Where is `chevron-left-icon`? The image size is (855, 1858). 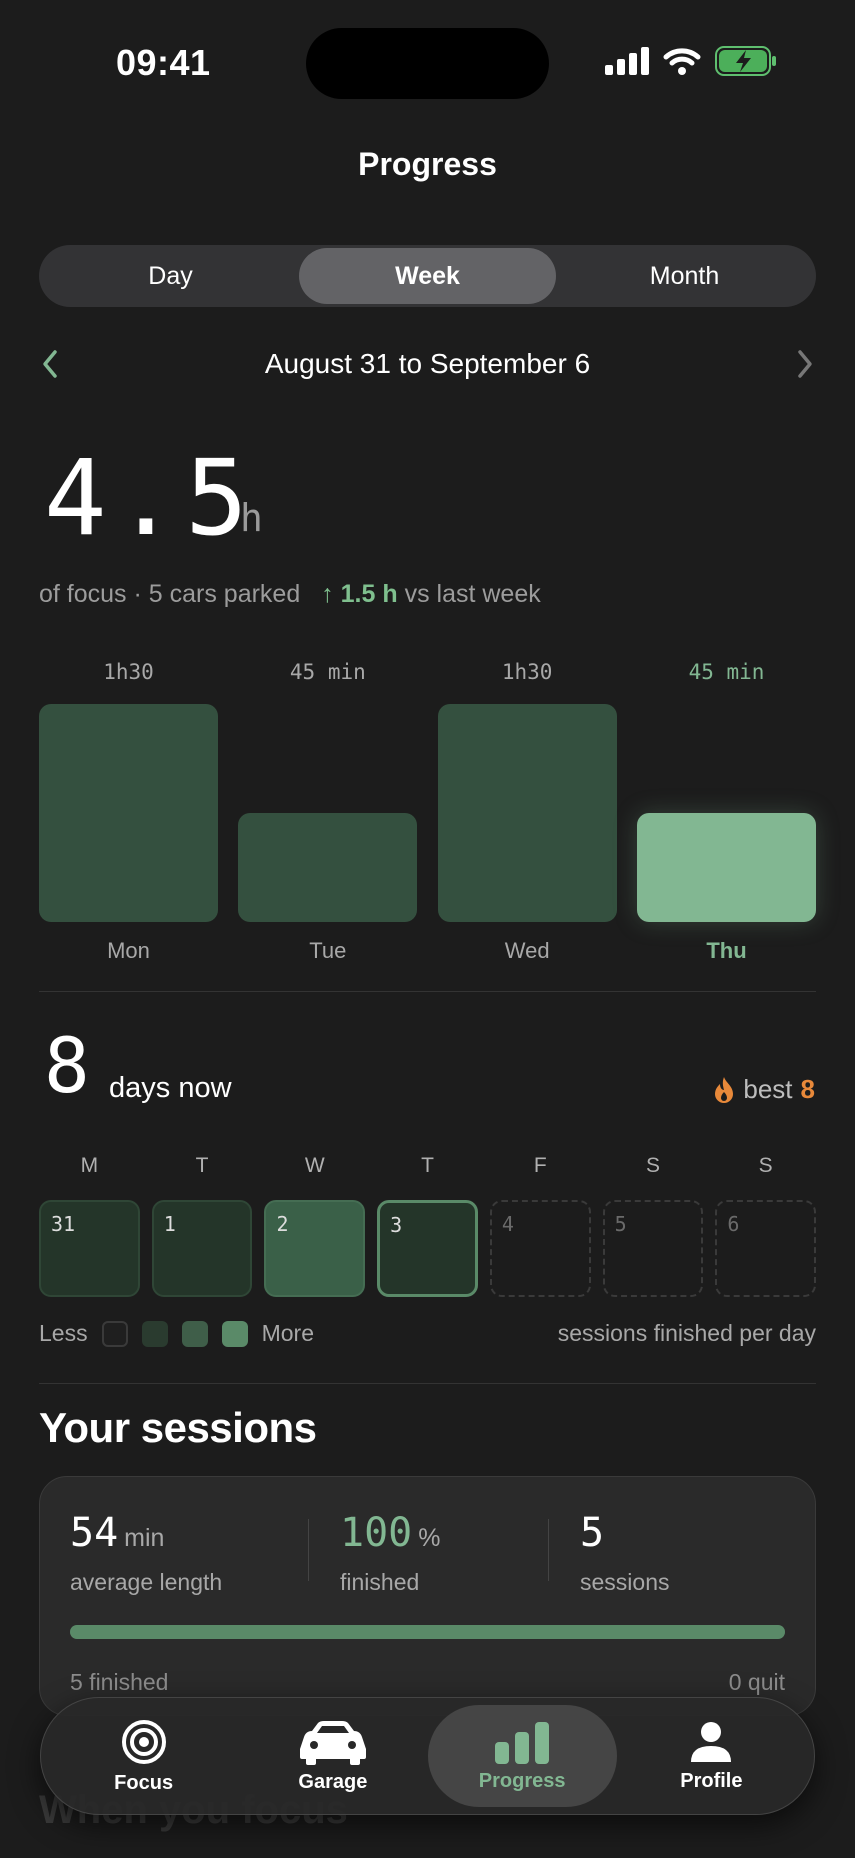
chevron-left-icon is located at coordinates (50, 364).